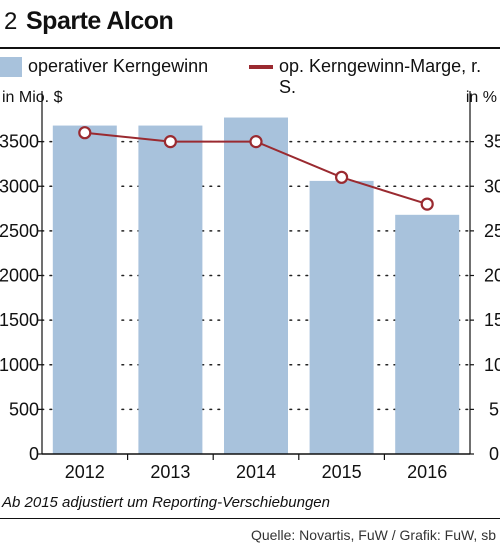 The width and height of the screenshot is (500, 554). I want to click on y-tick-label-right-5: 5, so click(494, 409).